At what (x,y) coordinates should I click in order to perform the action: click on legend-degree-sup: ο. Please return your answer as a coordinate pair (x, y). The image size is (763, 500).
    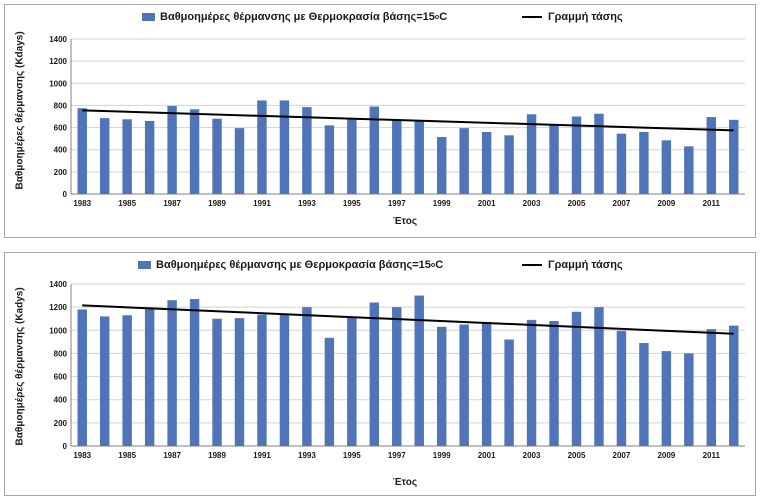
    Looking at the image, I should click on (437, 17).